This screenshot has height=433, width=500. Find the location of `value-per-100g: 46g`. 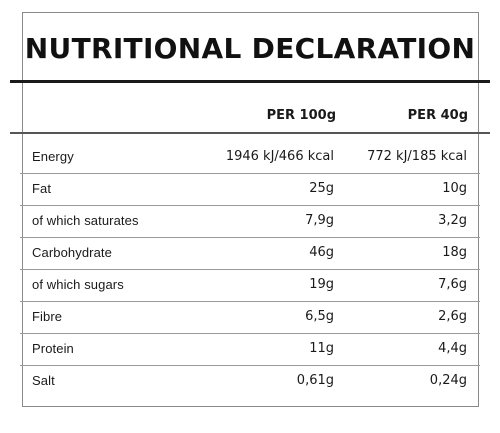

value-per-100g: 46g is located at coordinates (321, 252).